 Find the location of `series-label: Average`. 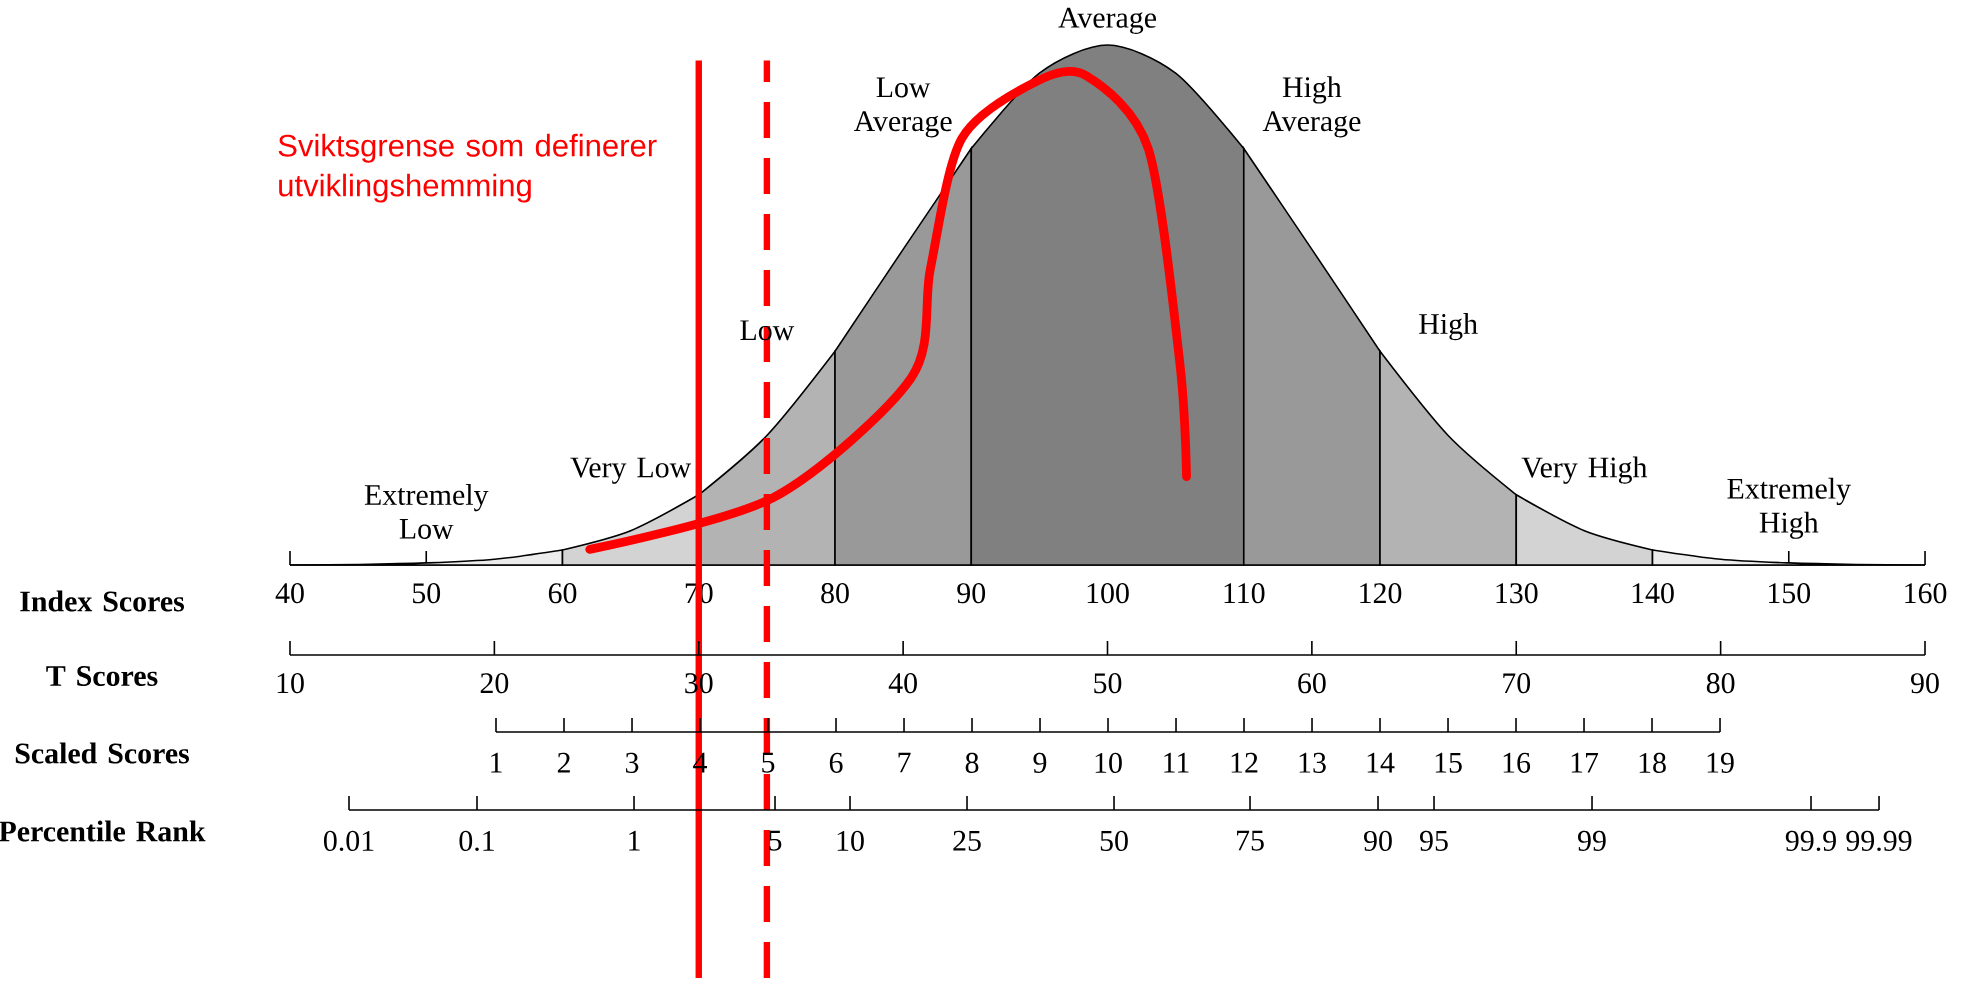

series-label: Average is located at coordinates (1107, 20).